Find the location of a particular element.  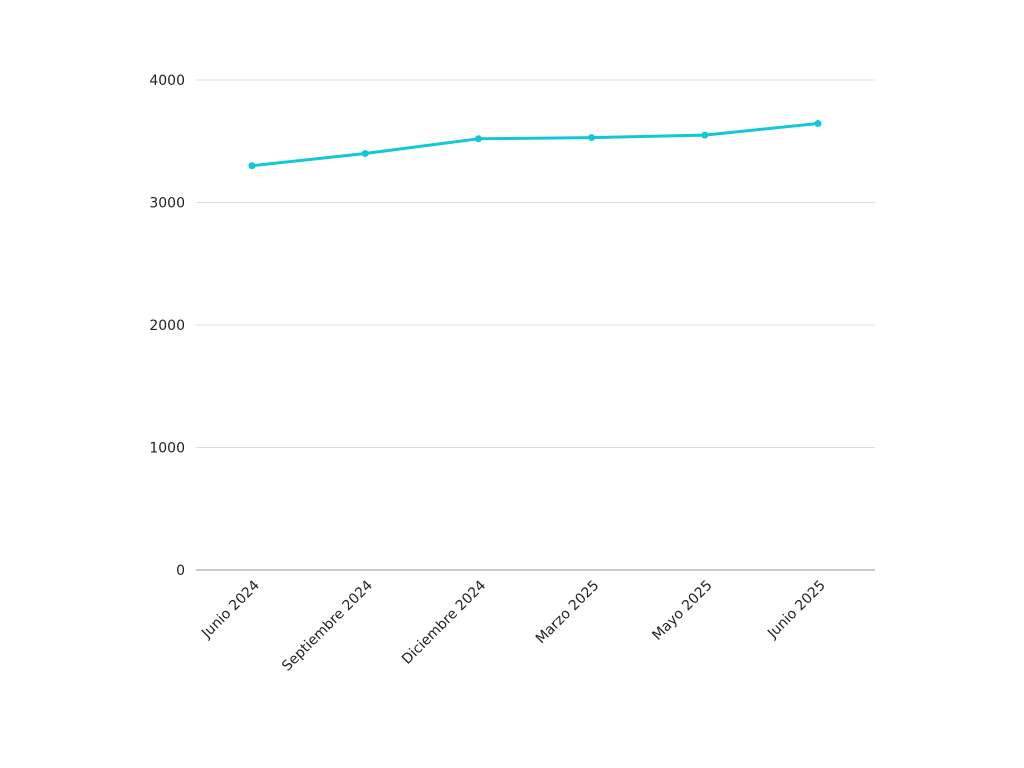

x-tick-label: Junio 2025 is located at coordinates (796, 610).